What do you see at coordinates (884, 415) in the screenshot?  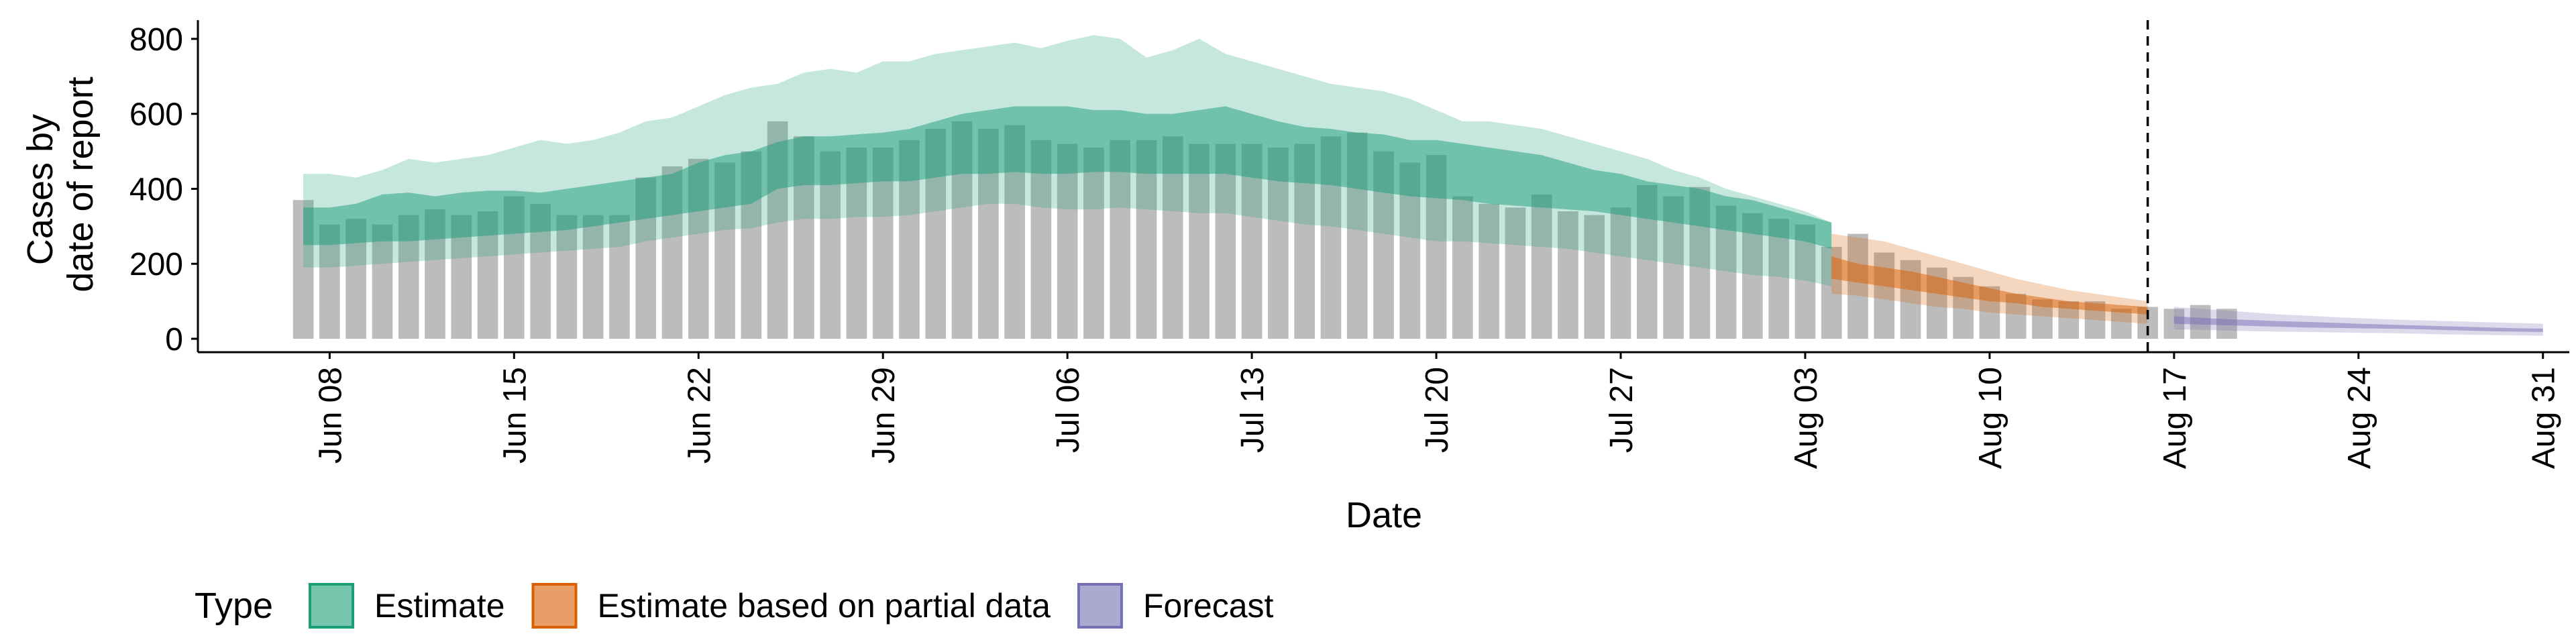 I see `x-tick-label: Jun 29` at bounding box center [884, 415].